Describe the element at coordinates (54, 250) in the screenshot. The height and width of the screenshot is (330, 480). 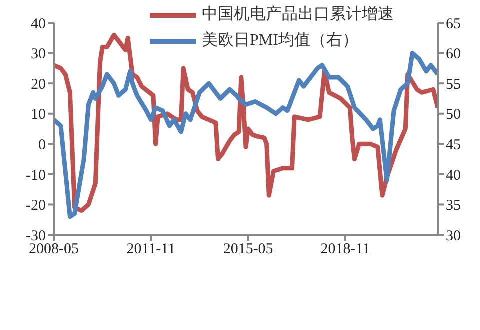
I see `x-tick-label: 2008-05` at that location.